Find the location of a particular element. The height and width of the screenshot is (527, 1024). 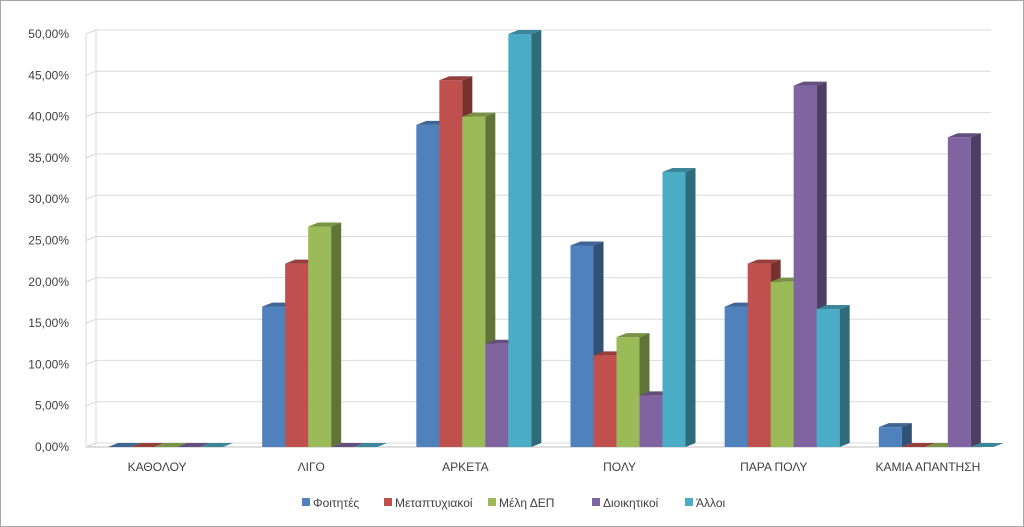

x-category-label: ΚΑΘΟΛΟΥ is located at coordinates (157, 467).